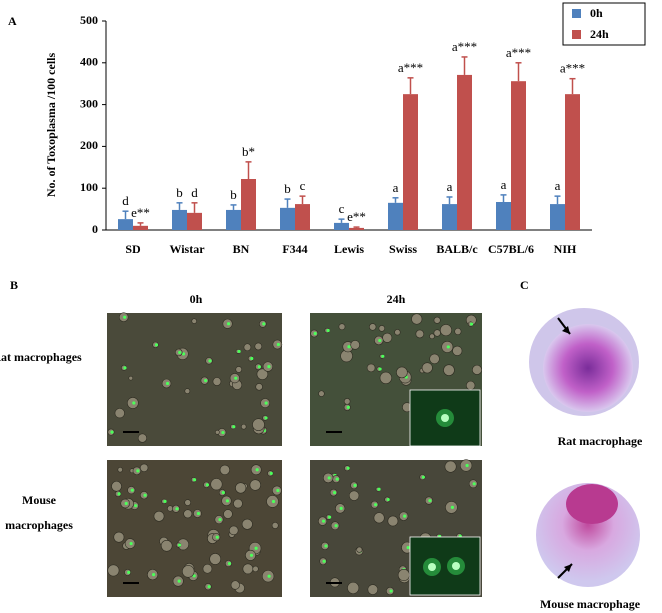 The width and height of the screenshot is (662, 613). What do you see at coordinates (125, 200) in the screenshot?
I see `annotation: d` at bounding box center [125, 200].